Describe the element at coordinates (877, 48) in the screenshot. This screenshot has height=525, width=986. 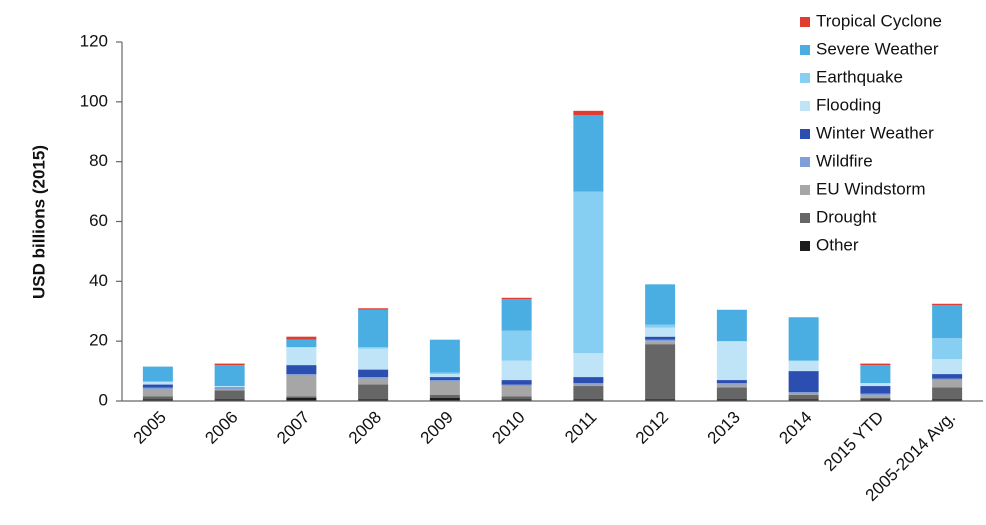
I see `legend-label: Severe Weather` at that location.